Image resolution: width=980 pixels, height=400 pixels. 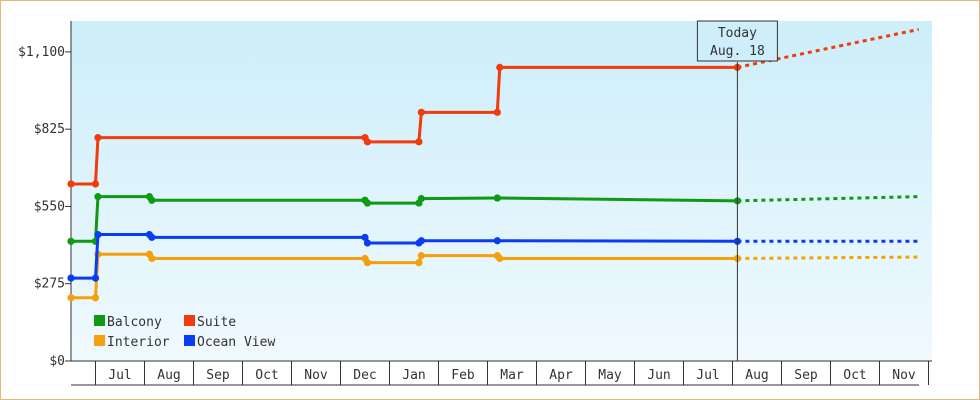 I want to click on y-tick-label: $825, so click(x=49, y=129).